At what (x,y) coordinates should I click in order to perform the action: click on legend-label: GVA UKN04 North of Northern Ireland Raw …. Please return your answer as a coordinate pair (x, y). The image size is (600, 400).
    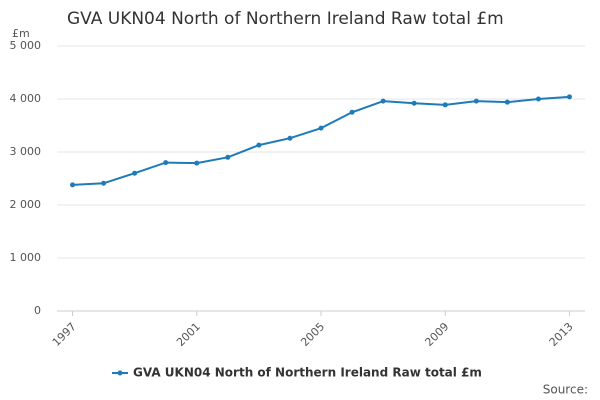
    Looking at the image, I should click on (307, 373).